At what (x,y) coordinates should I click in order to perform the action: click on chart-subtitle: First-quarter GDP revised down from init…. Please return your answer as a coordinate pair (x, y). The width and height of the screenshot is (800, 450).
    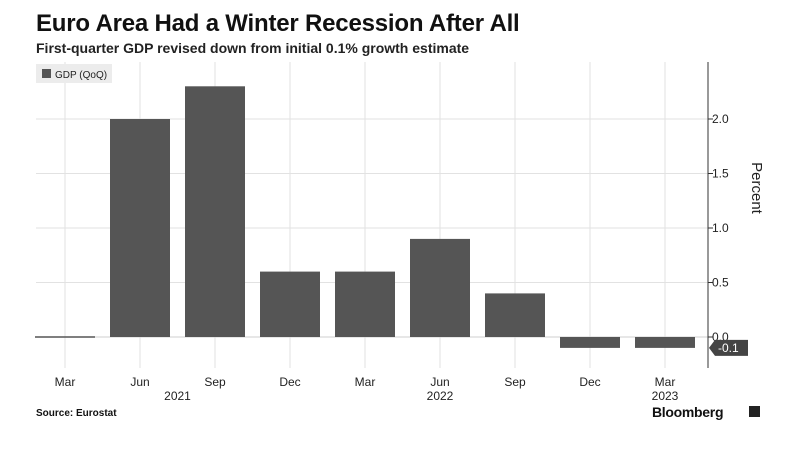
    Looking at the image, I should click on (253, 48).